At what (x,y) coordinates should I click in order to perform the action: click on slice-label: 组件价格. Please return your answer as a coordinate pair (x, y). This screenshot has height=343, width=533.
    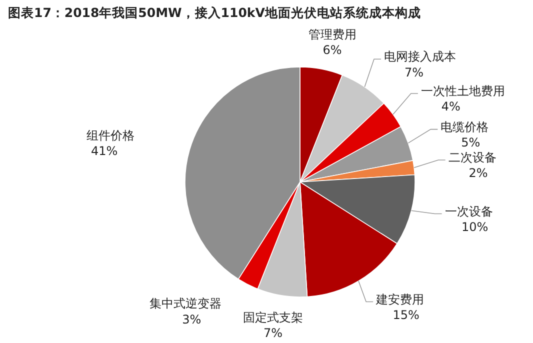
    Looking at the image, I should click on (110, 135).